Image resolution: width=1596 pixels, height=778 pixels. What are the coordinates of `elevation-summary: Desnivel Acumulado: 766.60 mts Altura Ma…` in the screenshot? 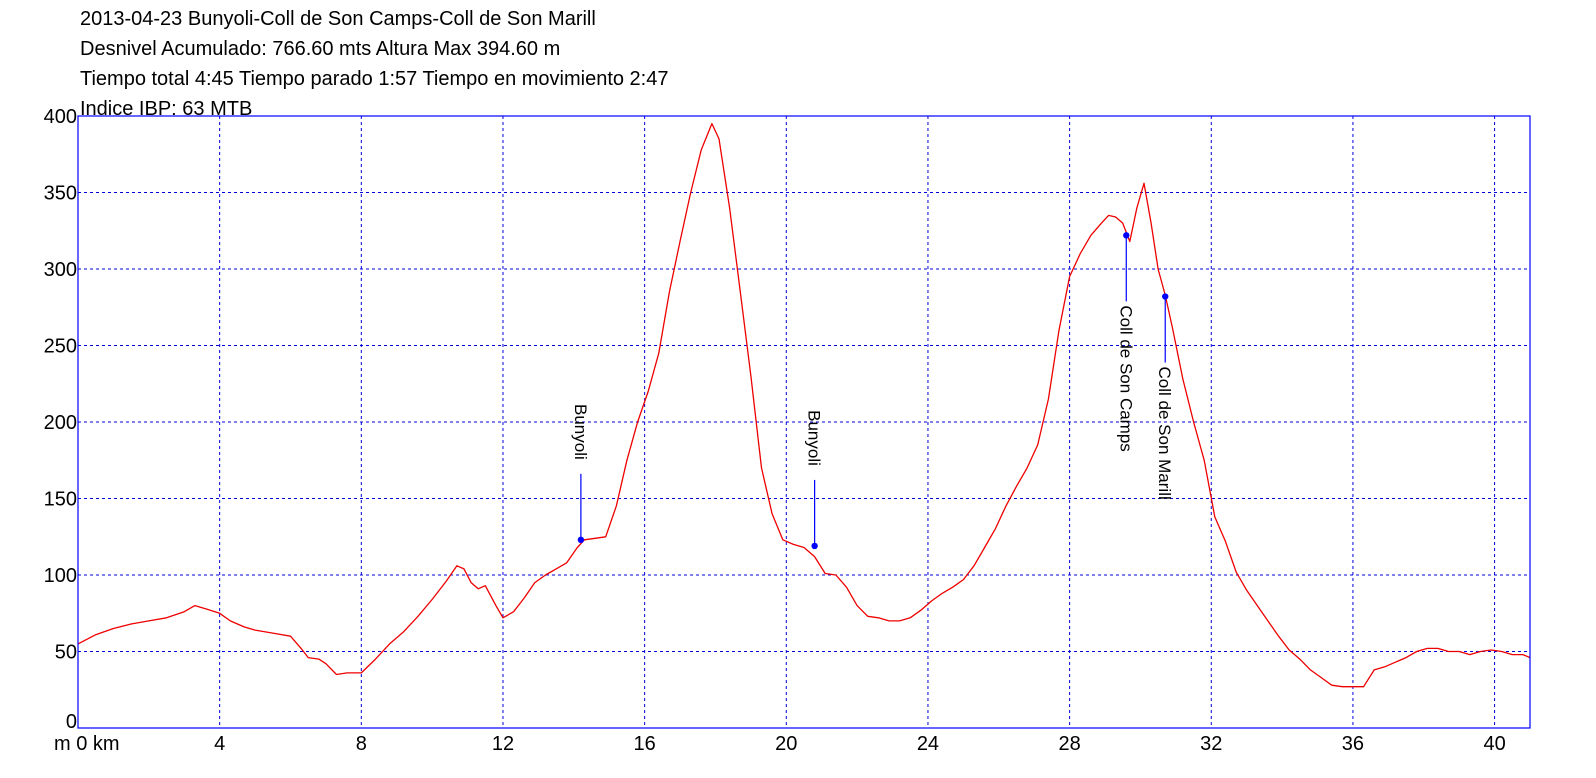 It's located at (320, 49).